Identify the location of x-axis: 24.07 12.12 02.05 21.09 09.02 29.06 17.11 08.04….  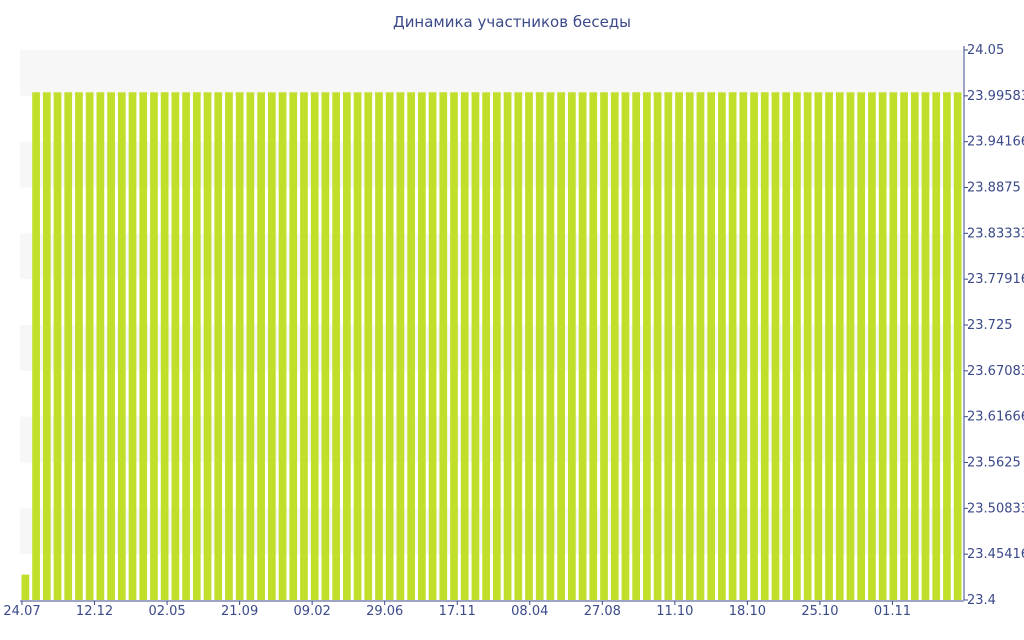
(483, 609).